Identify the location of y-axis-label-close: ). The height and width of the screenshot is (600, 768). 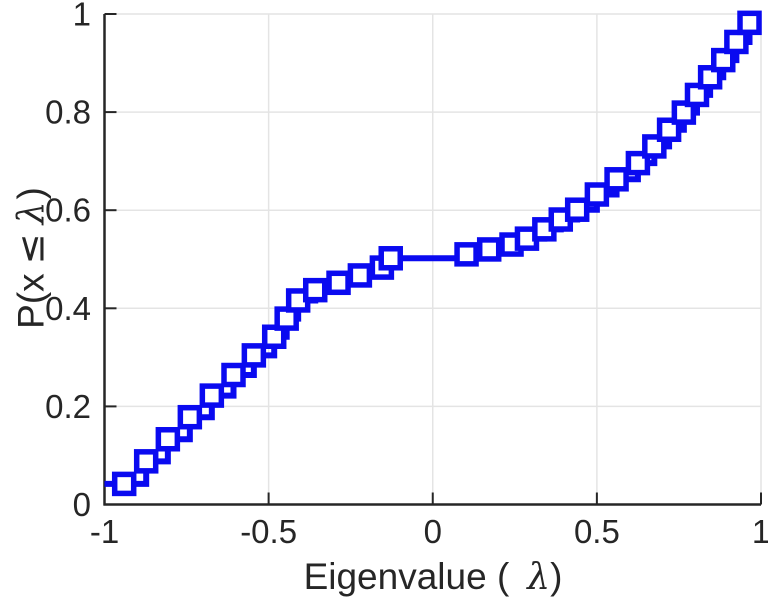
(31, 193).